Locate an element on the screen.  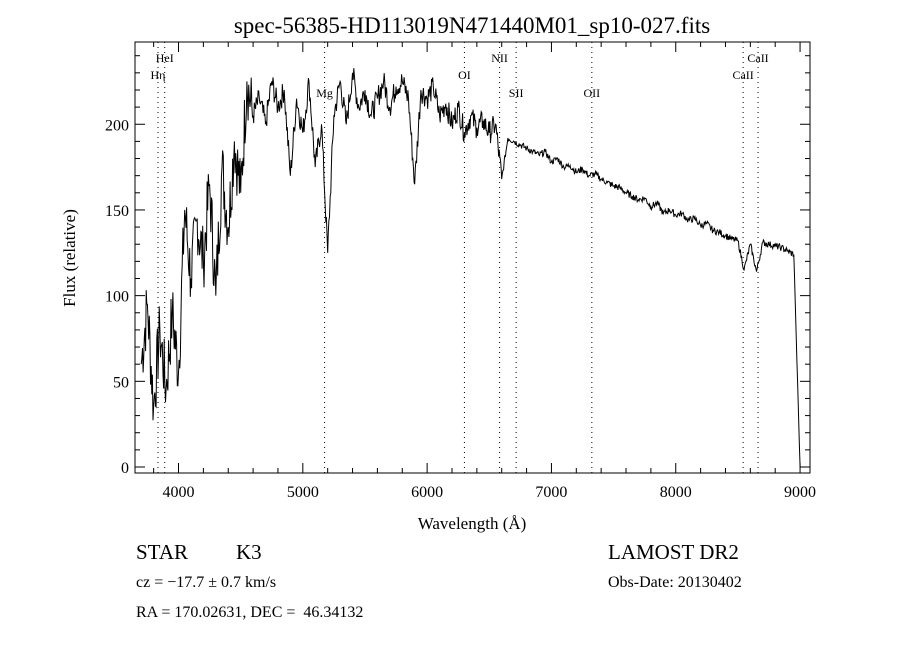
y-tick-label: 50 is located at coordinates (121, 382).